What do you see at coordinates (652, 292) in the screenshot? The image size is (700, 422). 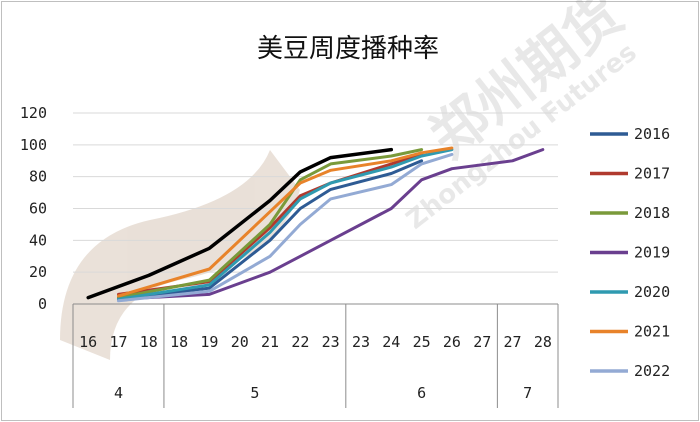 I see `legend-label: 2020` at bounding box center [652, 292].